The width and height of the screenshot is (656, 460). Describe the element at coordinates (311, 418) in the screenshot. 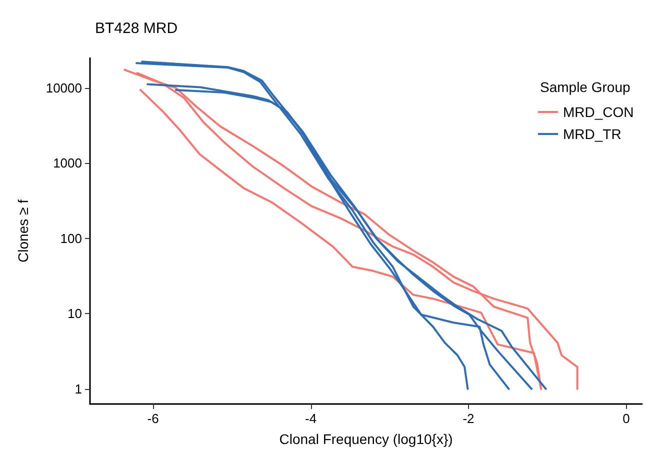

I see `x-tick-label: -4` at that location.